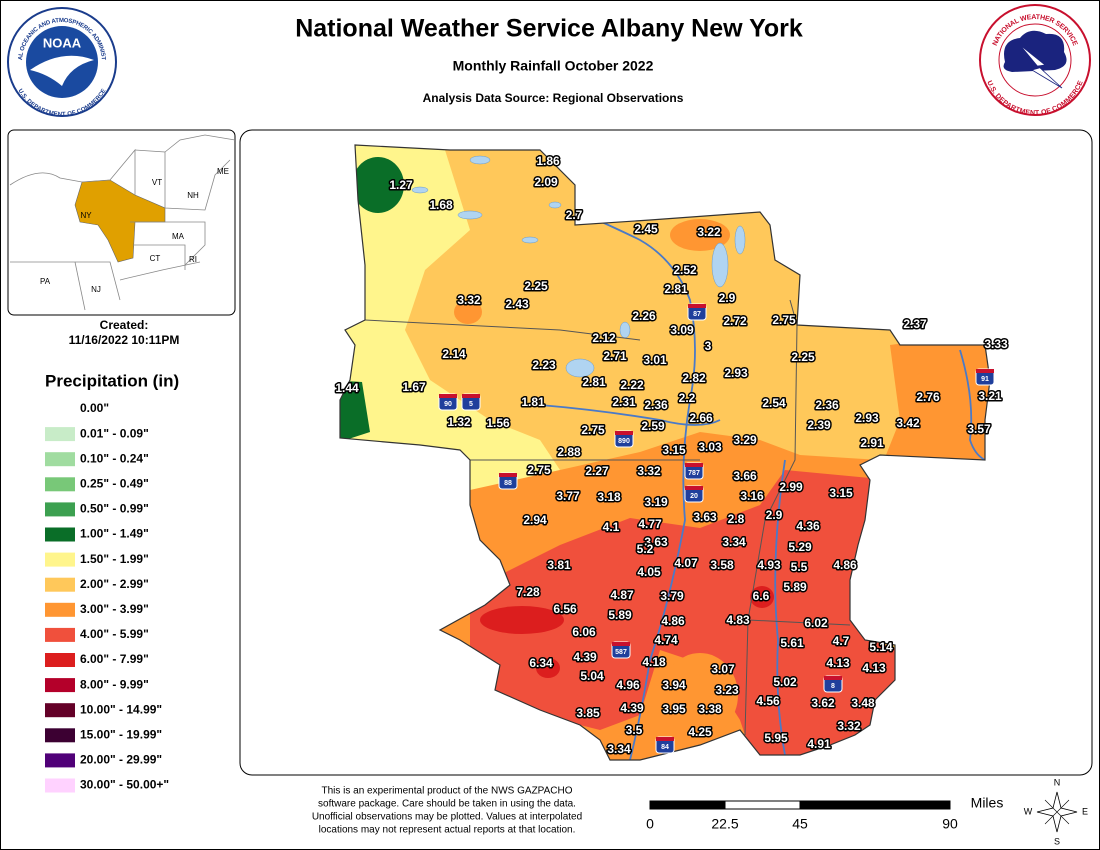  What do you see at coordinates (378, 185) in the screenshot?
I see `zone-1-1.5` at bounding box center [378, 185].